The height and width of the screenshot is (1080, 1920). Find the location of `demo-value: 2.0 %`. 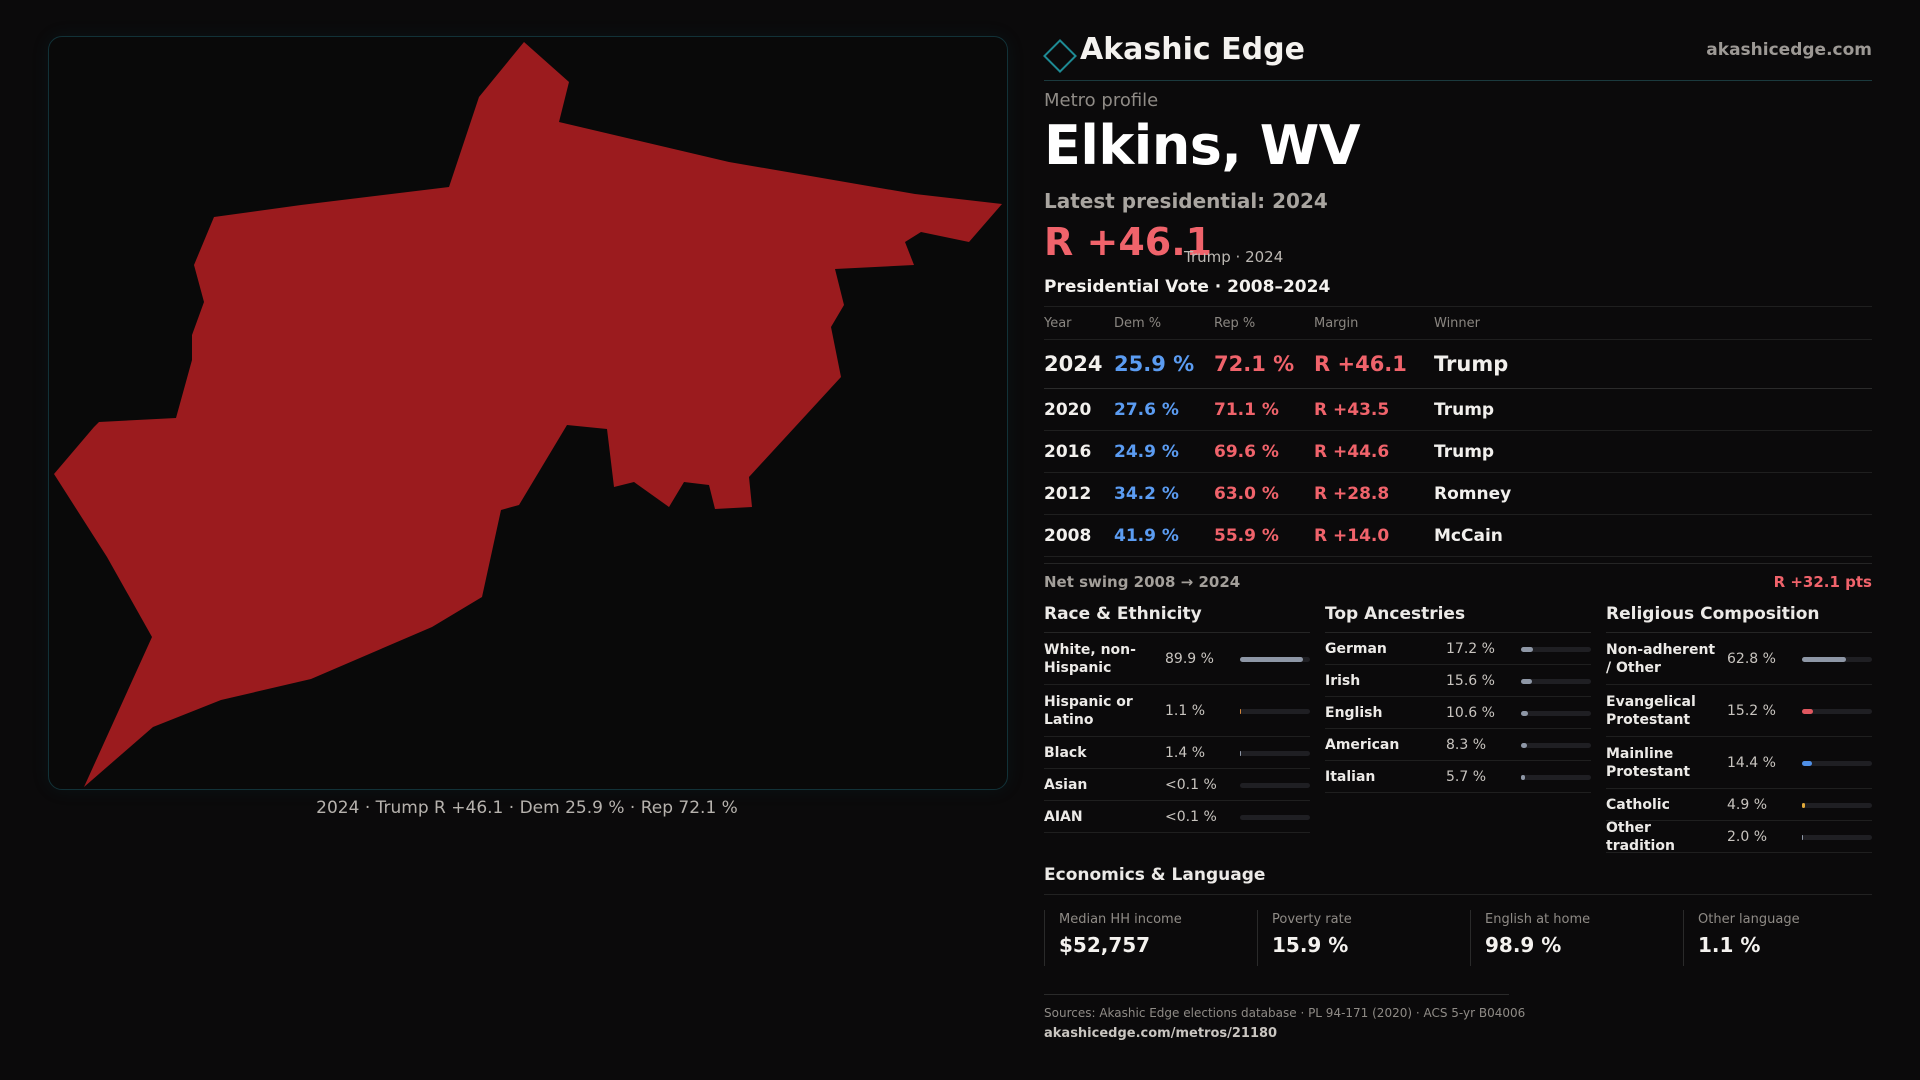

demo-value: 2.0 % is located at coordinates (1747, 836).